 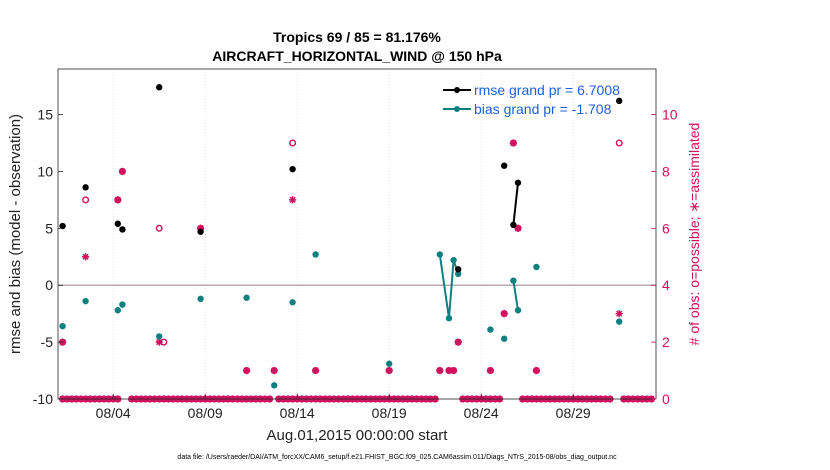 What do you see at coordinates (573, 413) in the screenshot?
I see `x-tick-label: 08/29` at bounding box center [573, 413].